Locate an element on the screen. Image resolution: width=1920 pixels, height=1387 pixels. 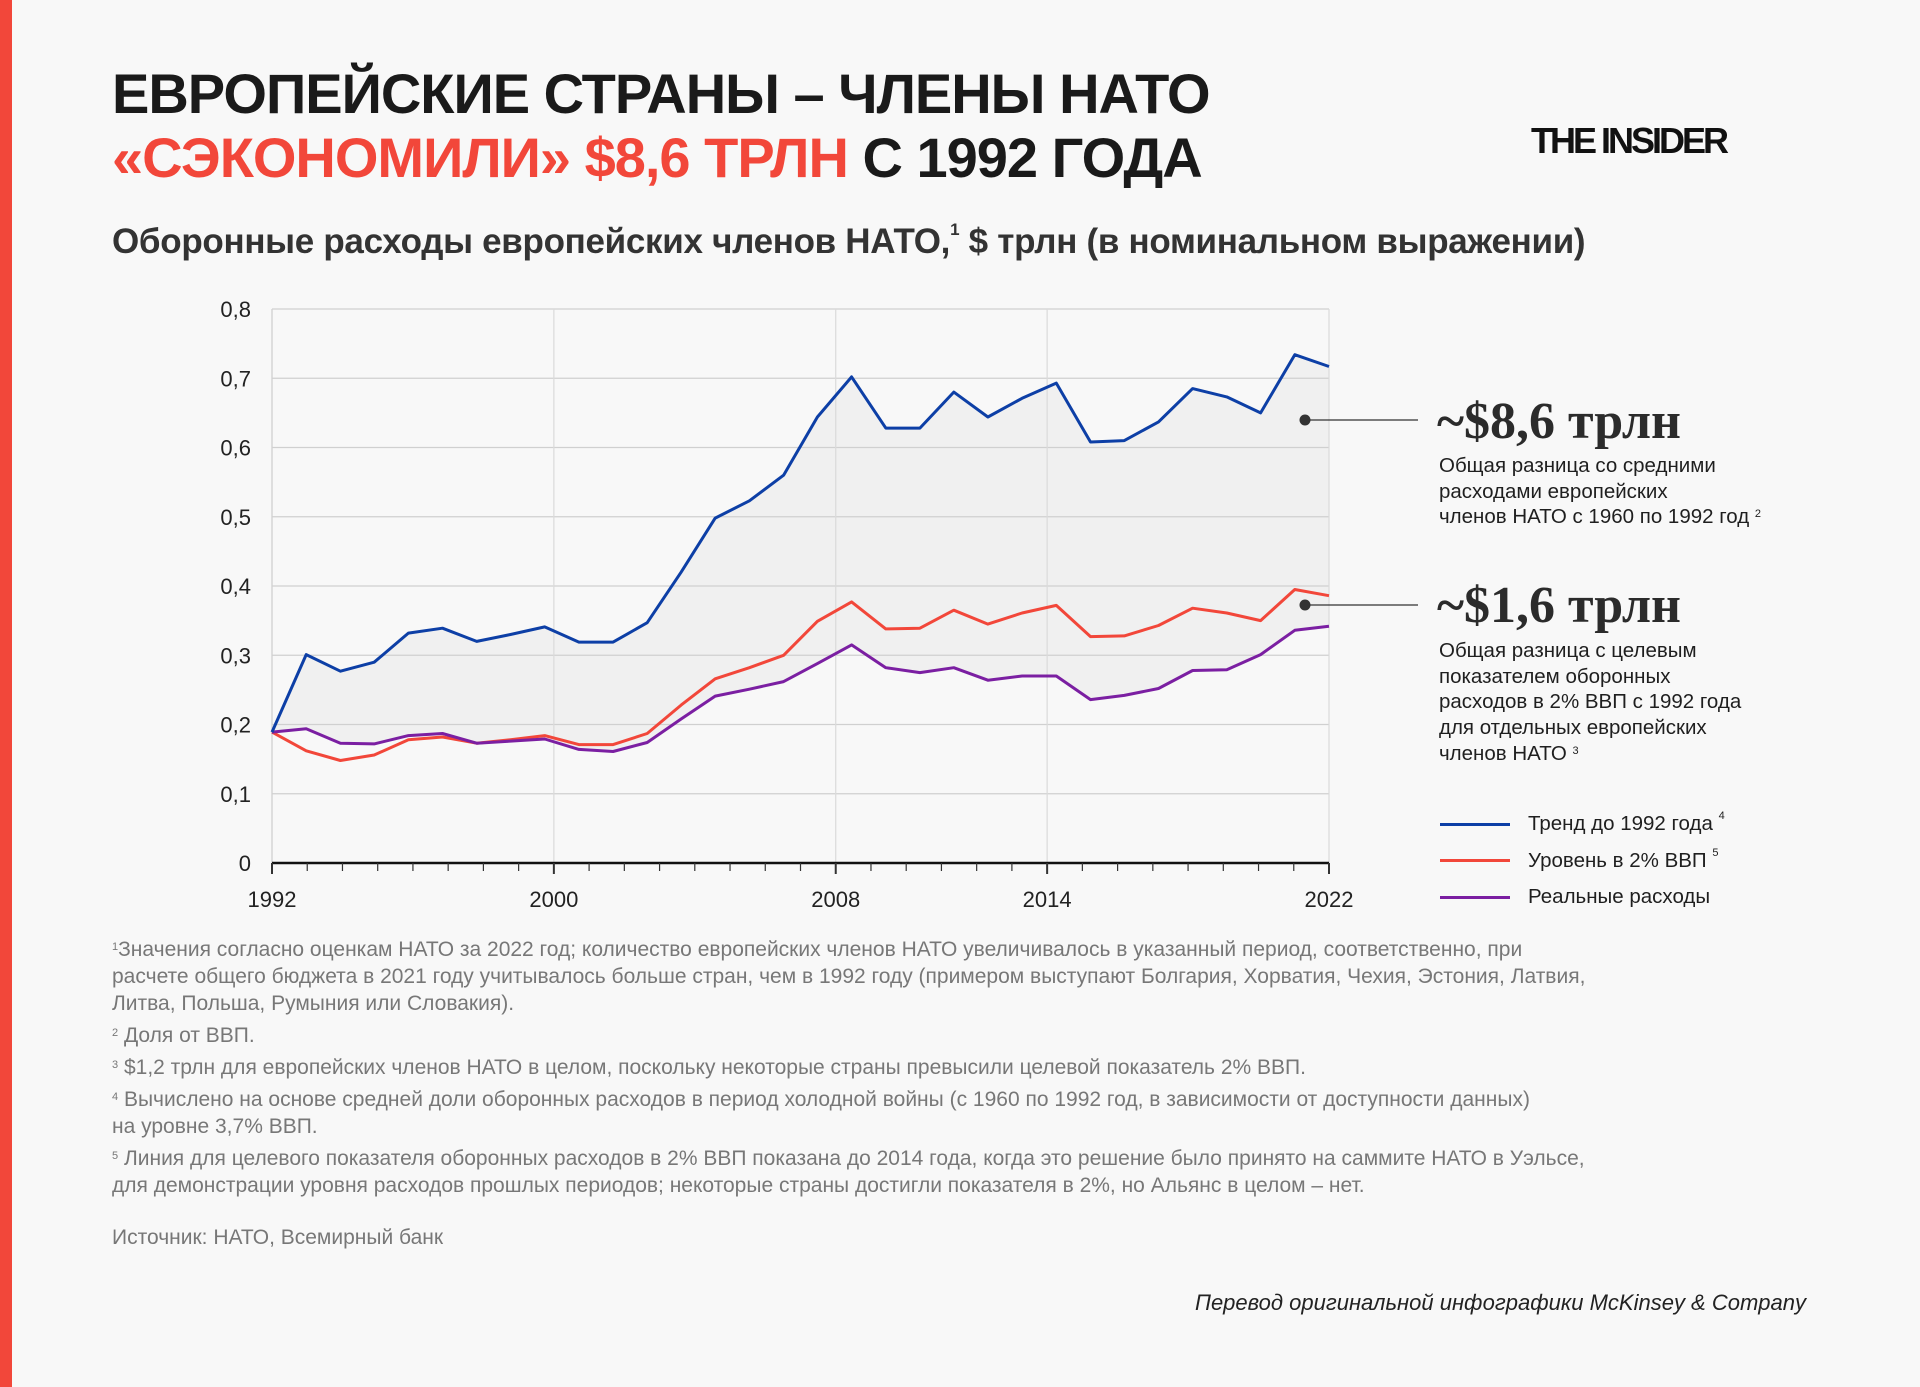
source-note: Источник: НАТО, Всемирный банк is located at coordinates (278, 1237).